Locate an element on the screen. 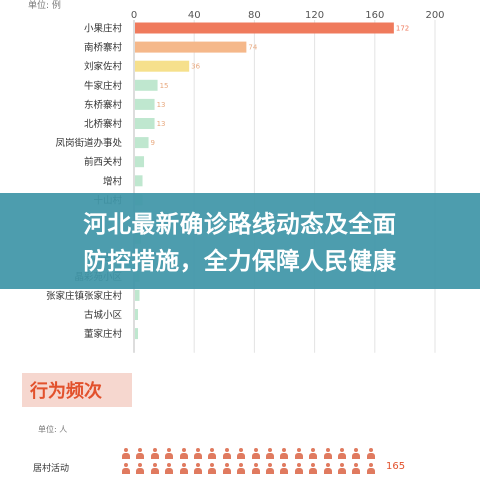 The image size is (480, 480). headline-line-1: 河北最新确诊路线动态及全面 is located at coordinates (240, 224).